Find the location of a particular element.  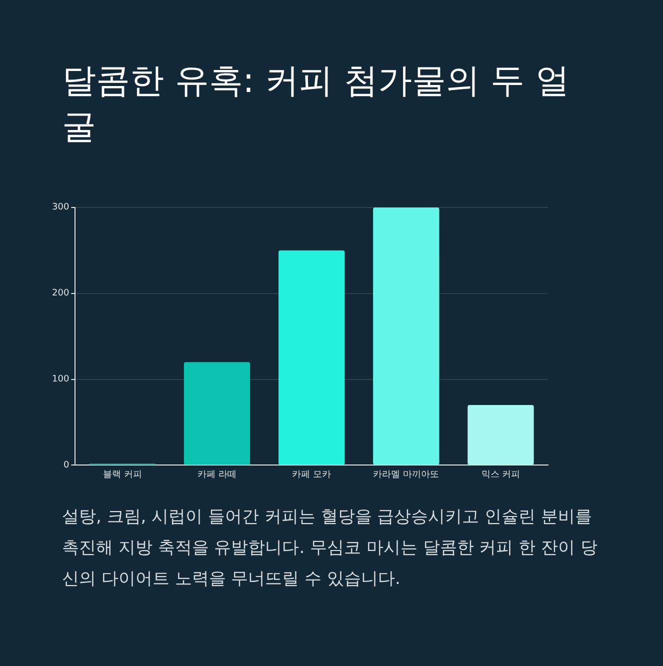

text: 설탕, 크림, 시럽이 들어간 커피는 혈당을 급상승시키고 인슐린 분비를 촉진해 지방 축적을 유발합니다. 무심코 마시는 달콤한 커피 한 잔이 당신의 다이어트 노력을 무너뜨릴 수 있습니다. is located at coordinates (330, 548).